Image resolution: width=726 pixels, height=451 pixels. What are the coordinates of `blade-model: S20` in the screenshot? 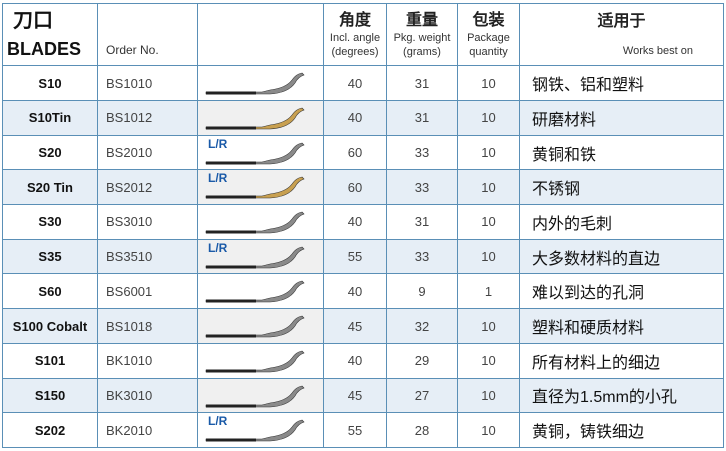 It's located at (50, 152).